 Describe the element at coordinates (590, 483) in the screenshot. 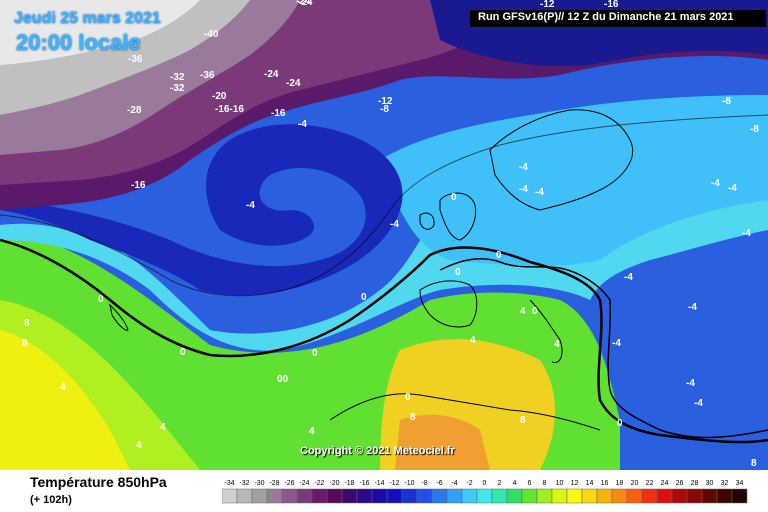

I see `legend-tick-label: 14` at that location.